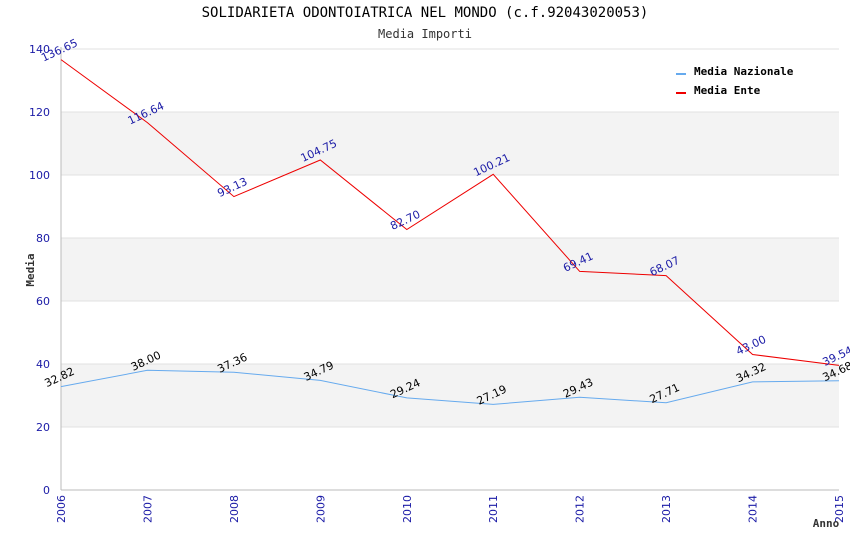 The height and width of the screenshot is (550, 850). Describe the element at coordinates (493, 509) in the screenshot. I see `x-tick-label: 2011` at that location.